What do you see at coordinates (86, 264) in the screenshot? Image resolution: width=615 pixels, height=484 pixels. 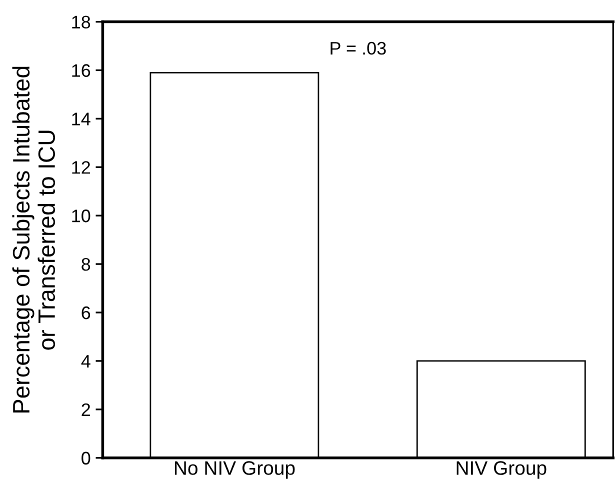 I see `y-tick-label: 8` at bounding box center [86, 264].